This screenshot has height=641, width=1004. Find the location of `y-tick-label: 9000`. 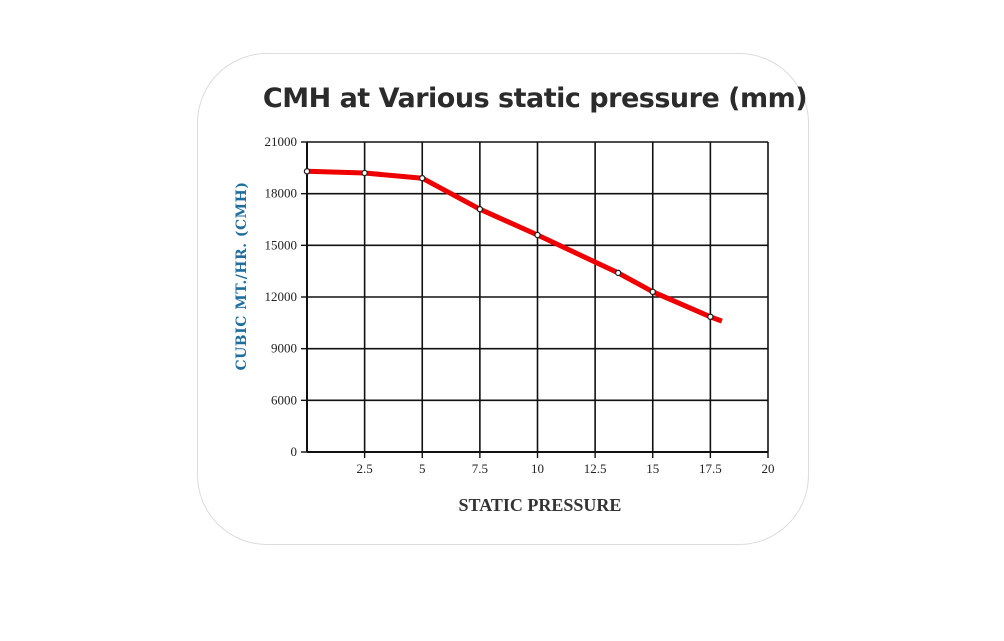

y-tick-label: 9000 is located at coordinates (284, 348).